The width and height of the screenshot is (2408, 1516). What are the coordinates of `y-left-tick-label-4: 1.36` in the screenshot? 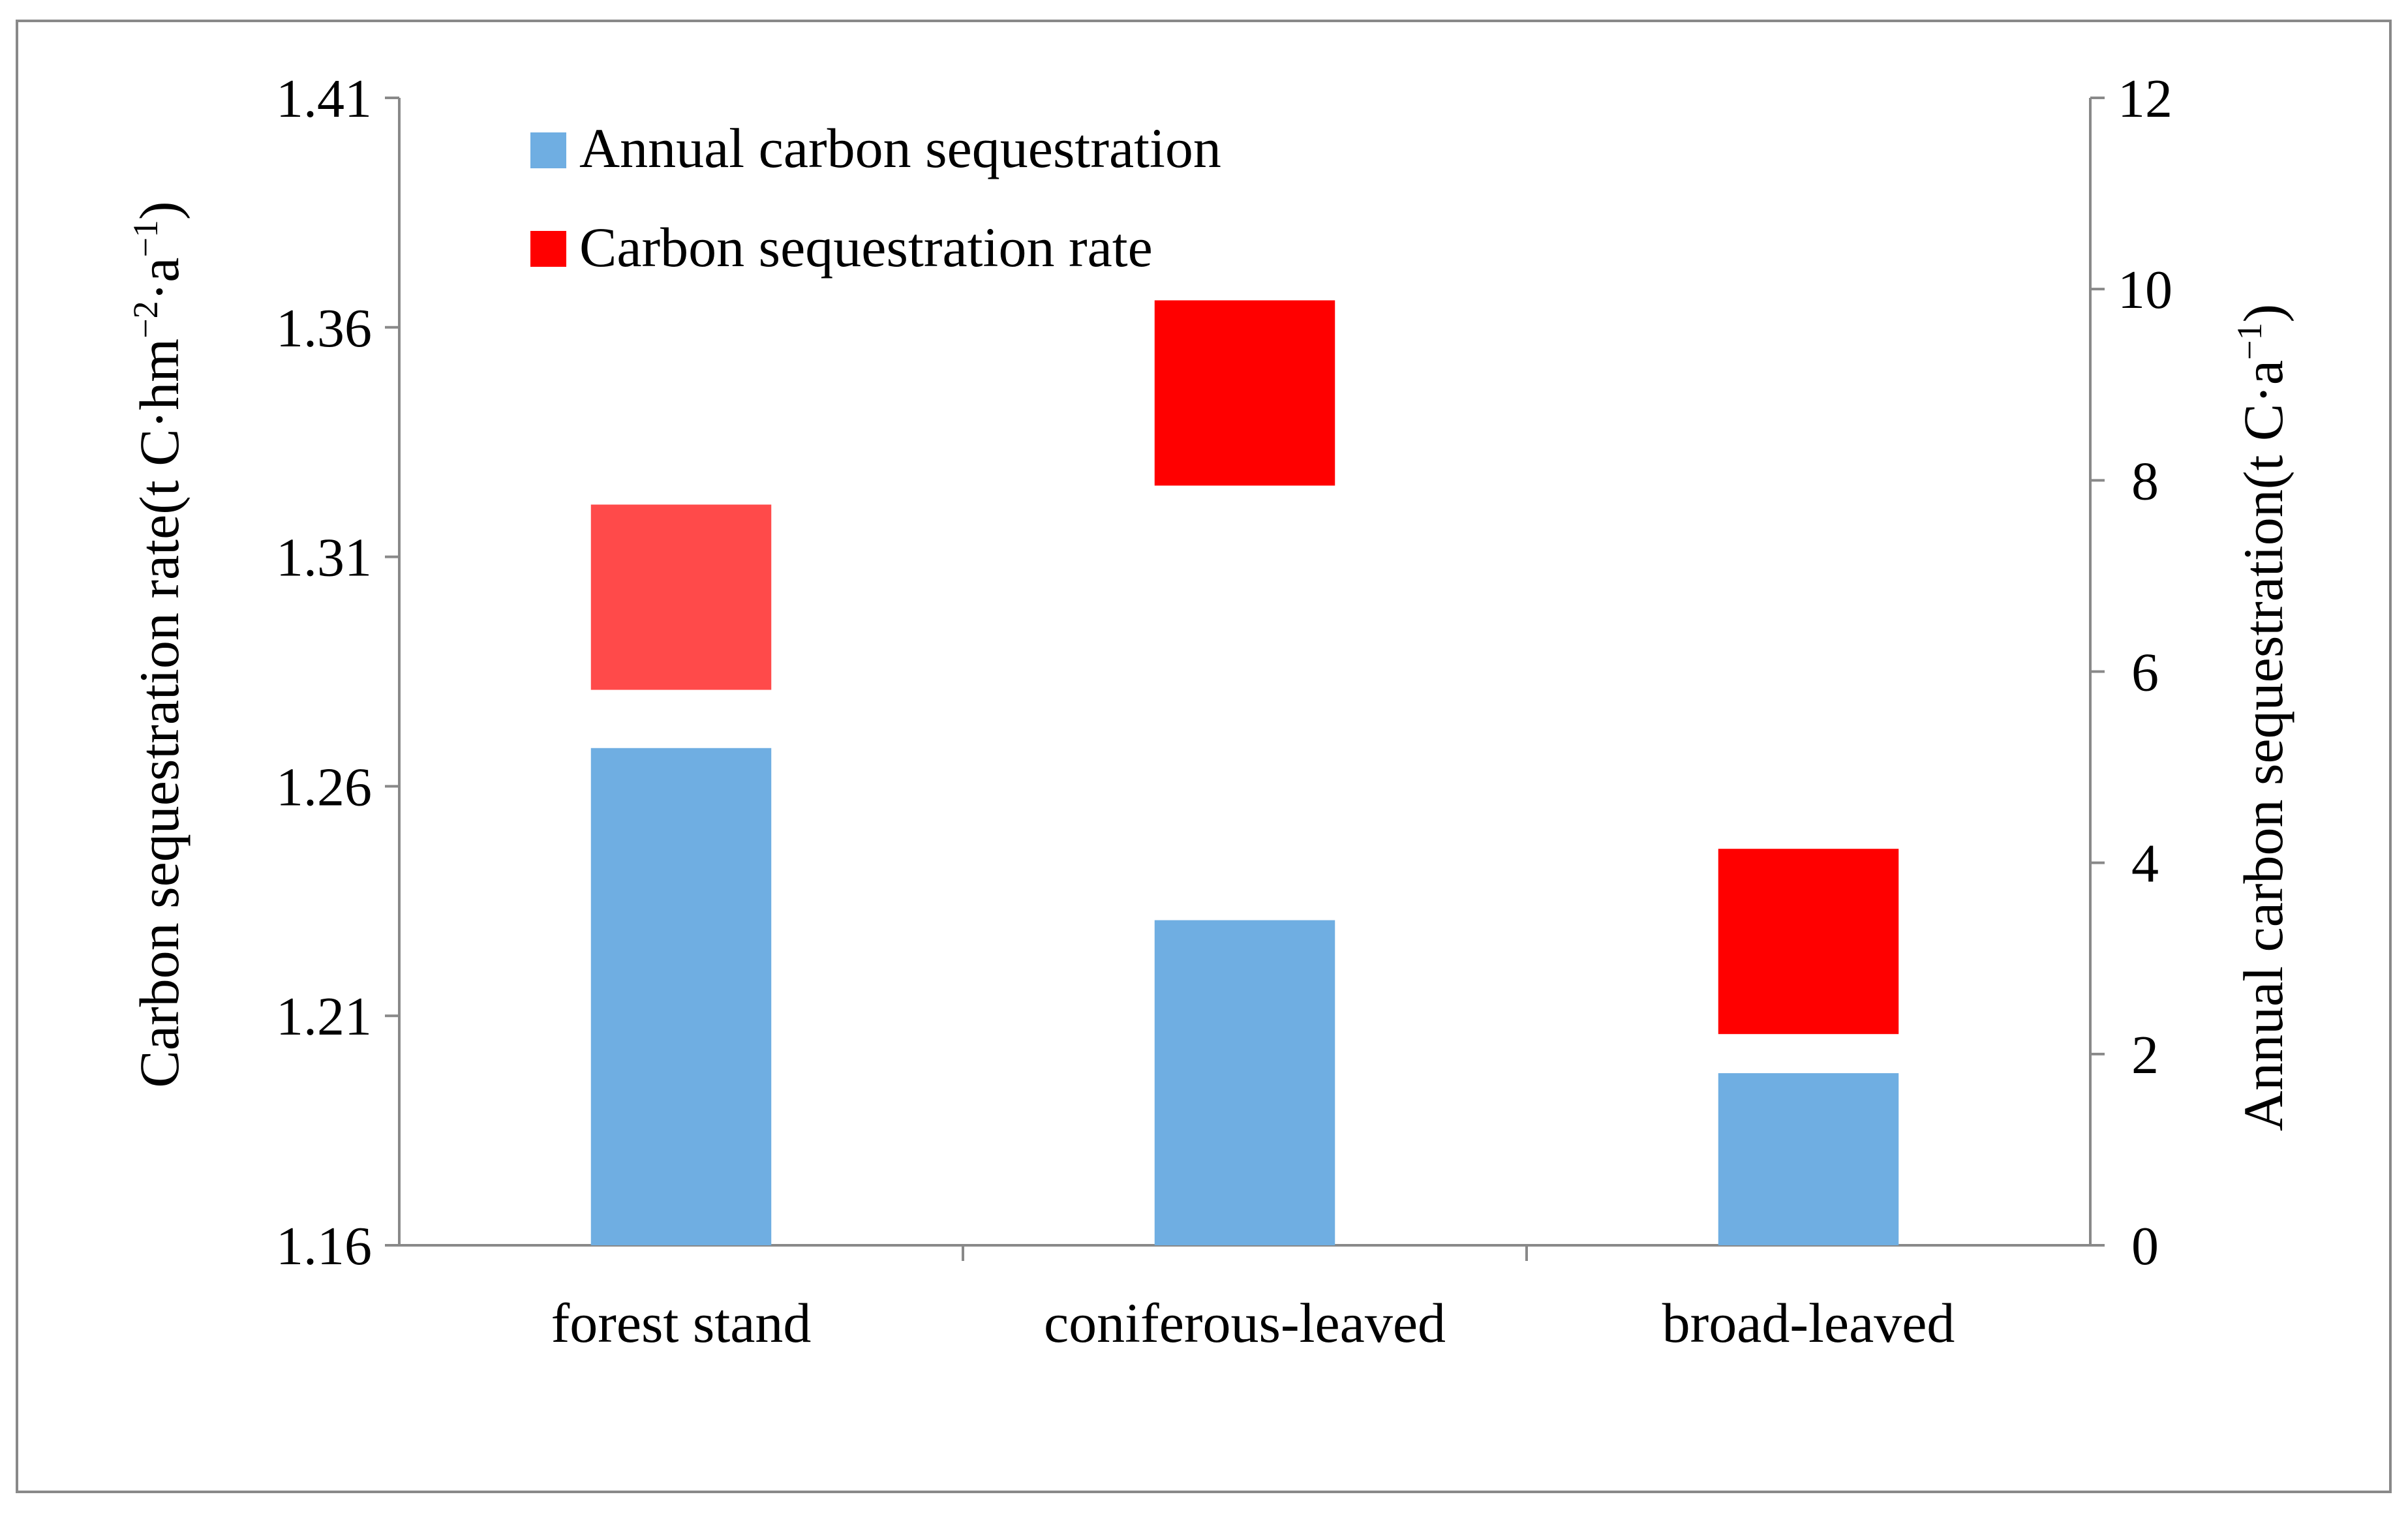 It's located at (324, 328).